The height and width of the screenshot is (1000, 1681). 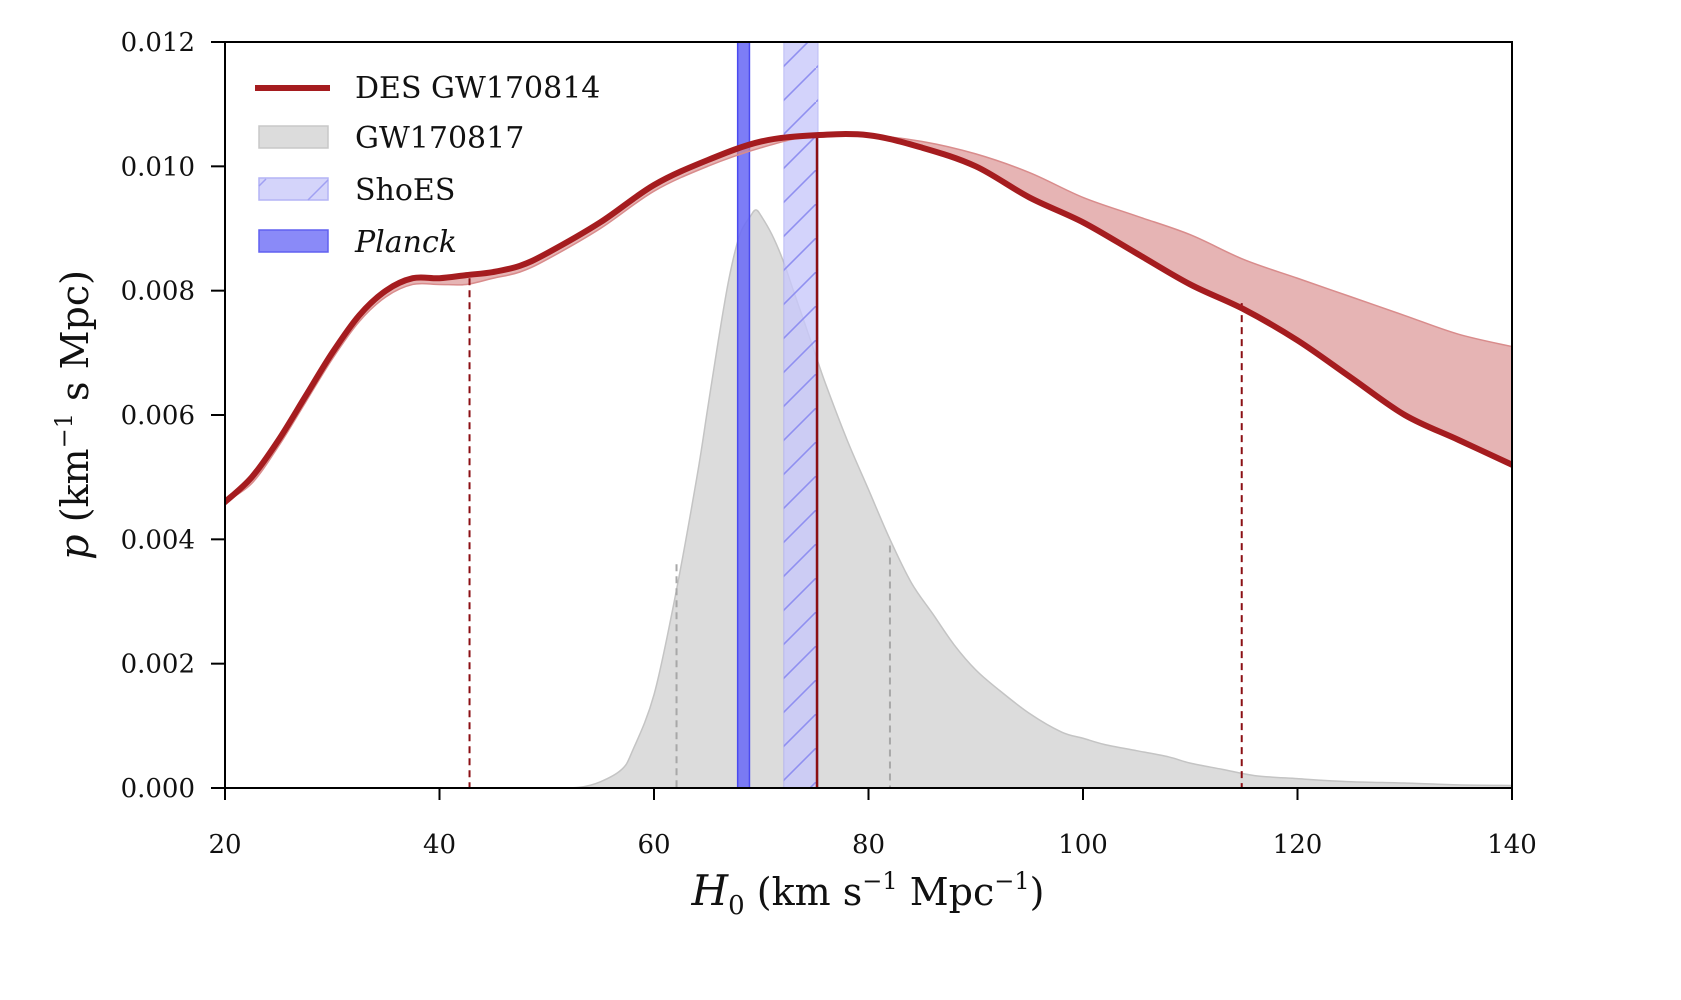 What do you see at coordinates (1298, 845) in the screenshot?
I see `x-tick-label: 120` at bounding box center [1298, 845].